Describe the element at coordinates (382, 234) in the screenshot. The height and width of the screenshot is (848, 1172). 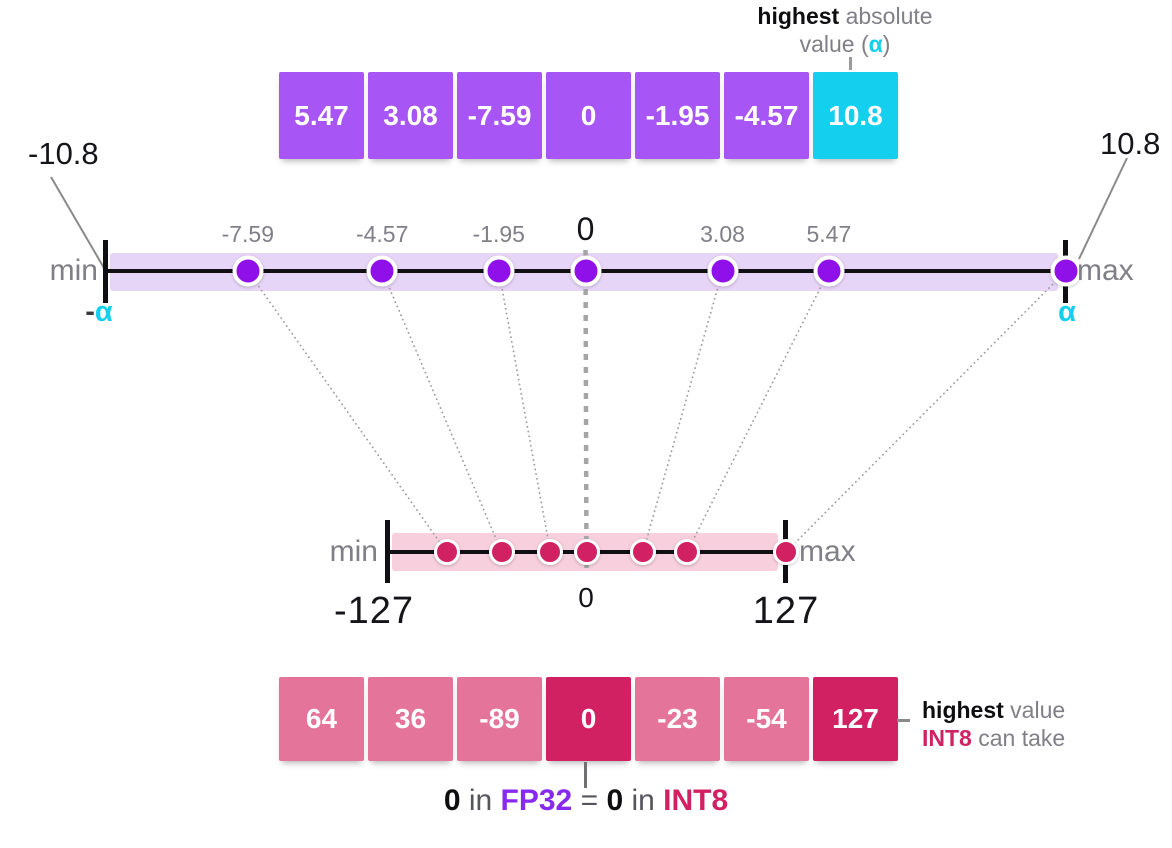
I see `fp32-dot-label: -4.57` at that location.